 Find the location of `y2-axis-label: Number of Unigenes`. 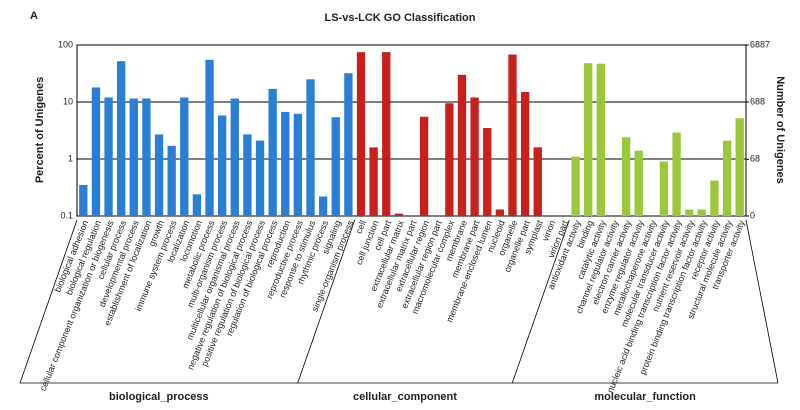

y2-axis-label: Number of Unigenes is located at coordinates (780, 130).